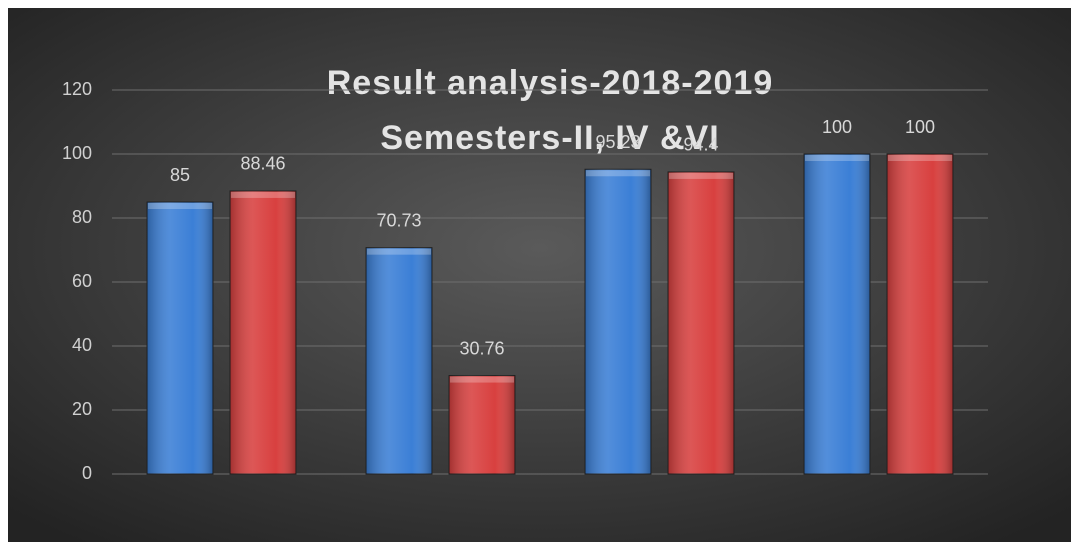  Describe the element at coordinates (180, 175) in the screenshot. I see `data-label: 85` at that location.